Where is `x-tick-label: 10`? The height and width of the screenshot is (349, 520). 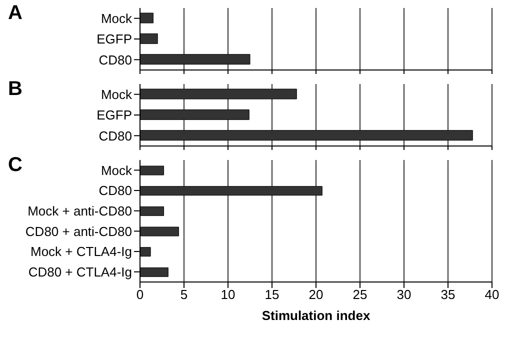
x-tick-label: 10 is located at coordinates (228, 294).